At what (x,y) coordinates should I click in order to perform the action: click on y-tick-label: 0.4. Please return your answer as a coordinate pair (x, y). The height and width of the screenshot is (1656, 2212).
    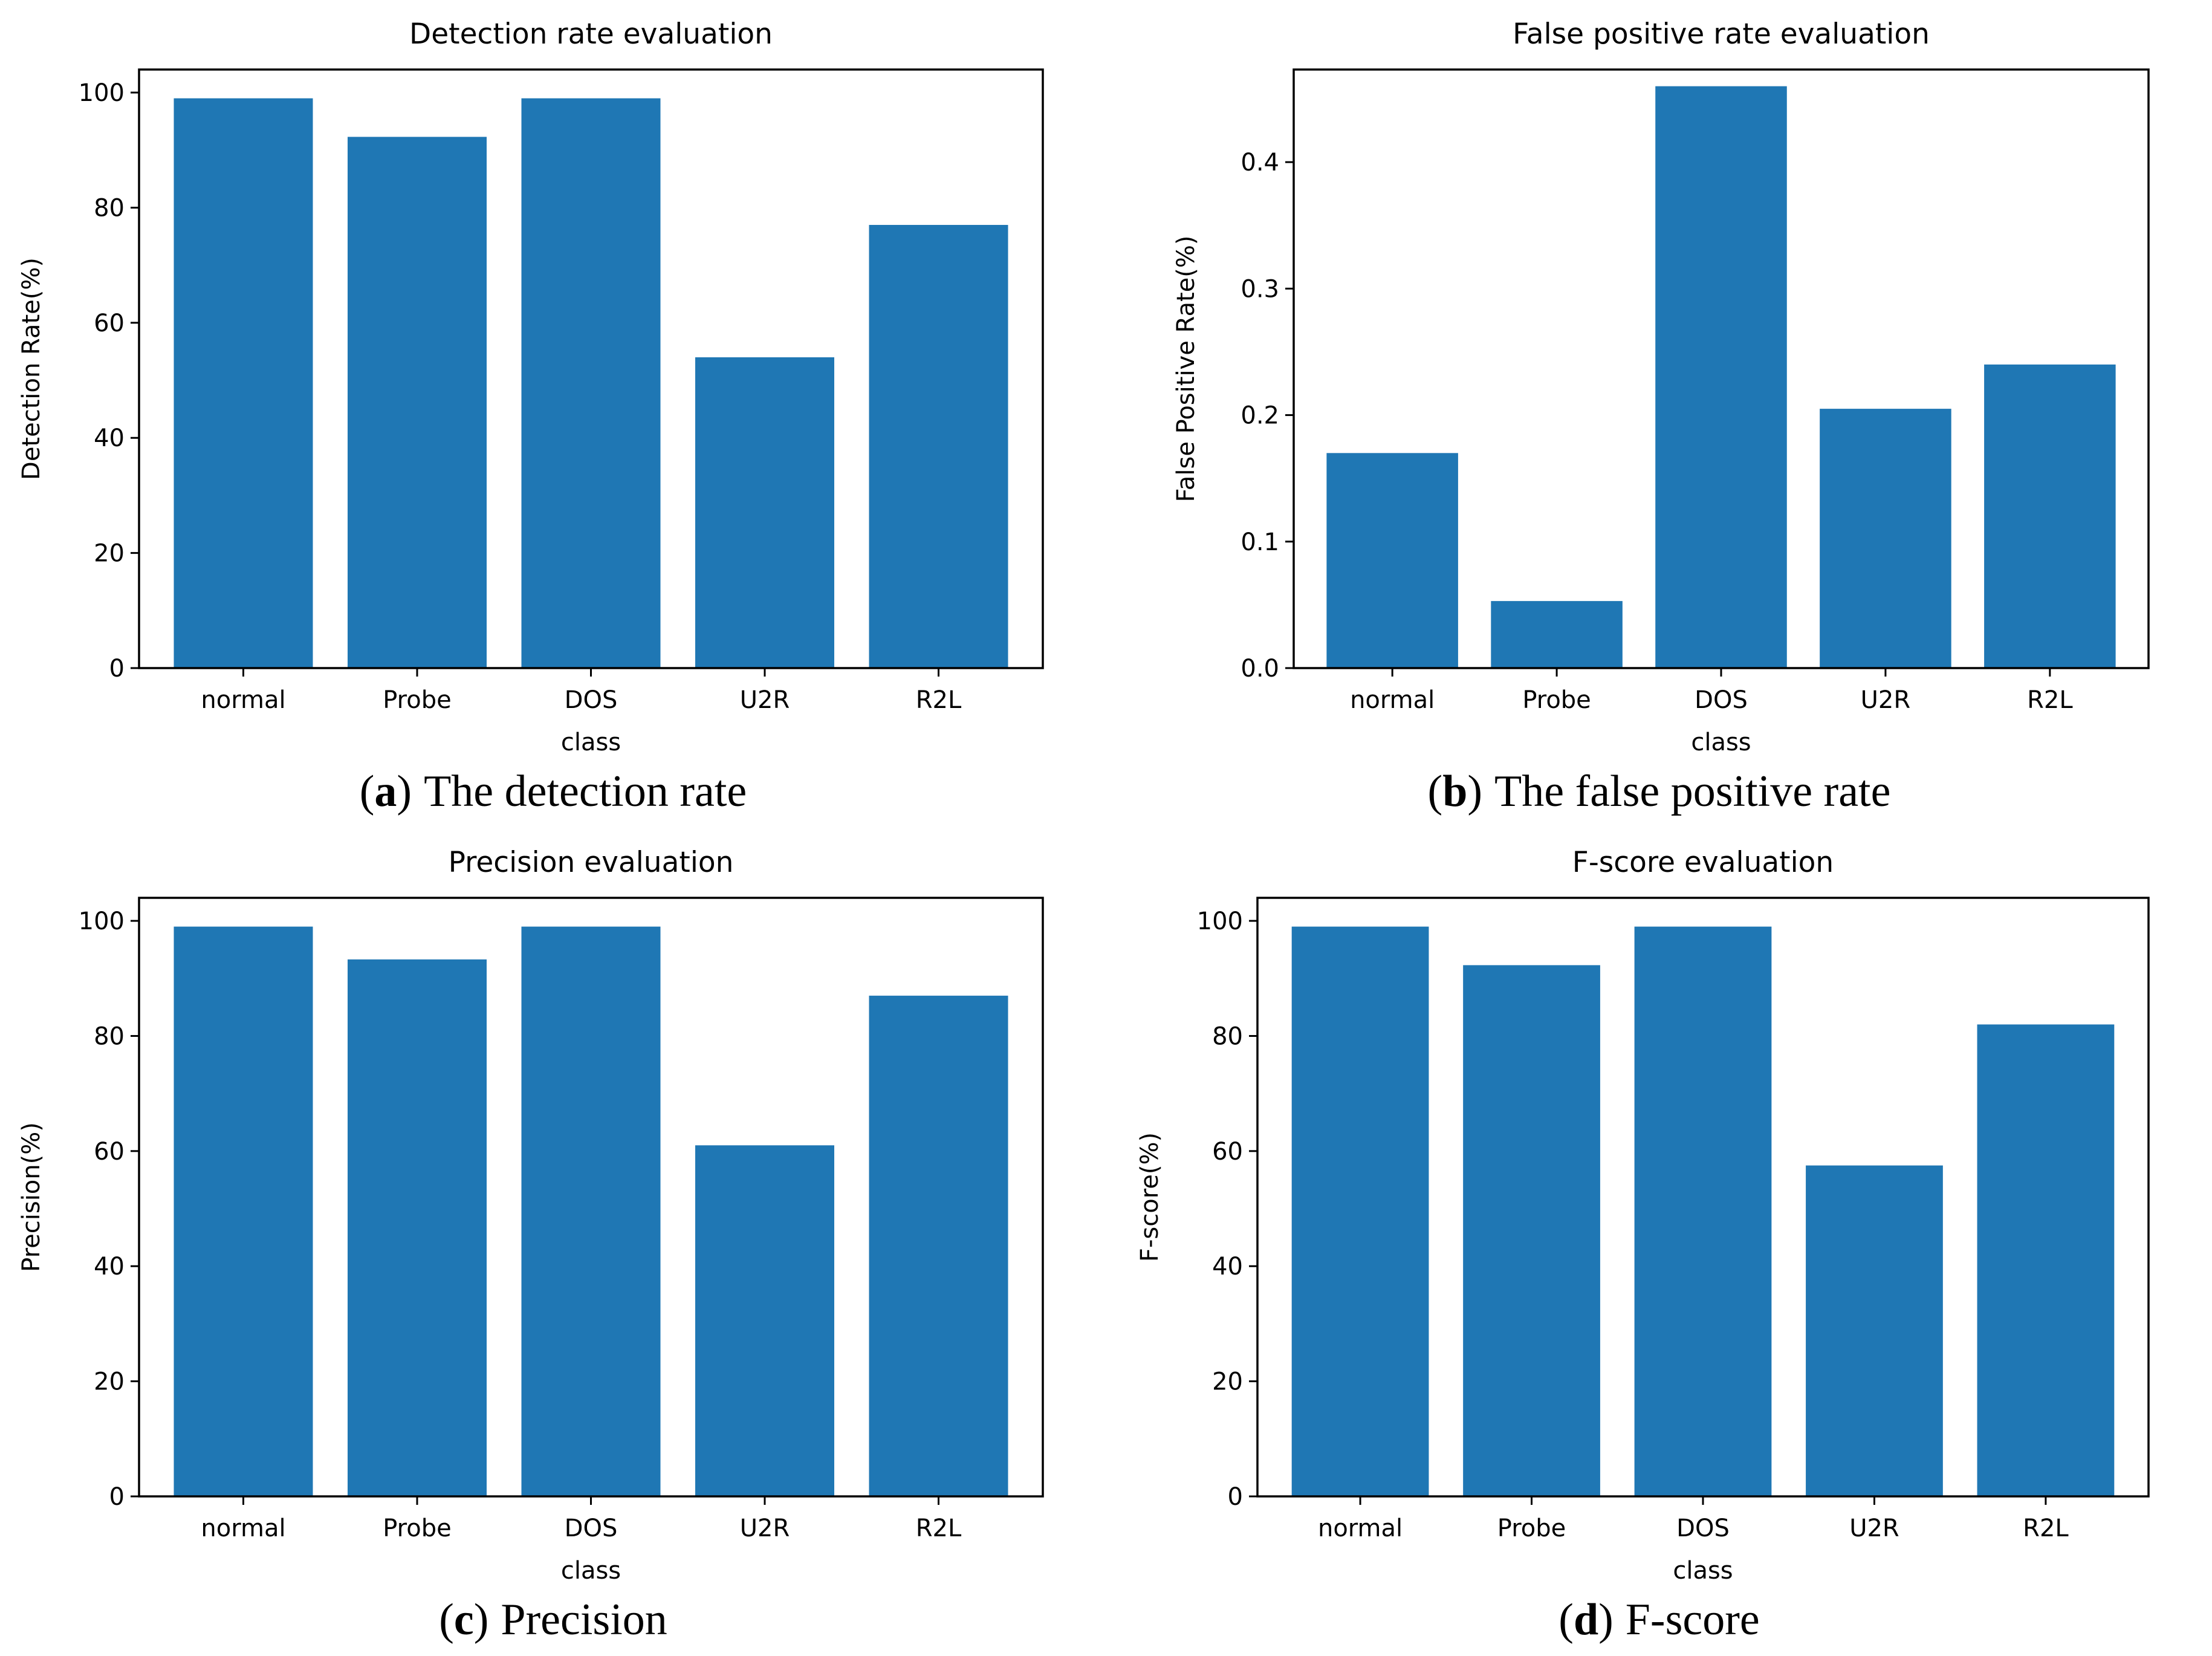
    Looking at the image, I should click on (1260, 163).